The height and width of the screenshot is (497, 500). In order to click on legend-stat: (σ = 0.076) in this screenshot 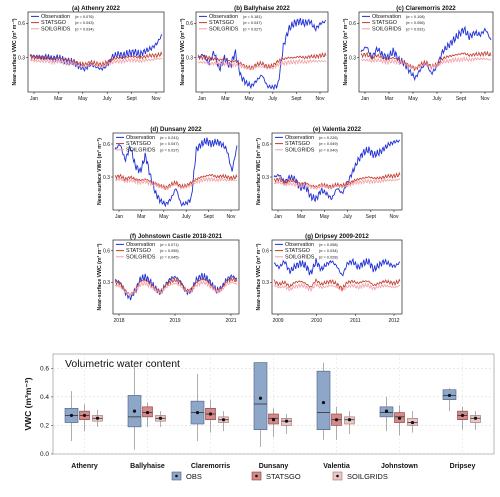, I will do `click(84, 17)`.